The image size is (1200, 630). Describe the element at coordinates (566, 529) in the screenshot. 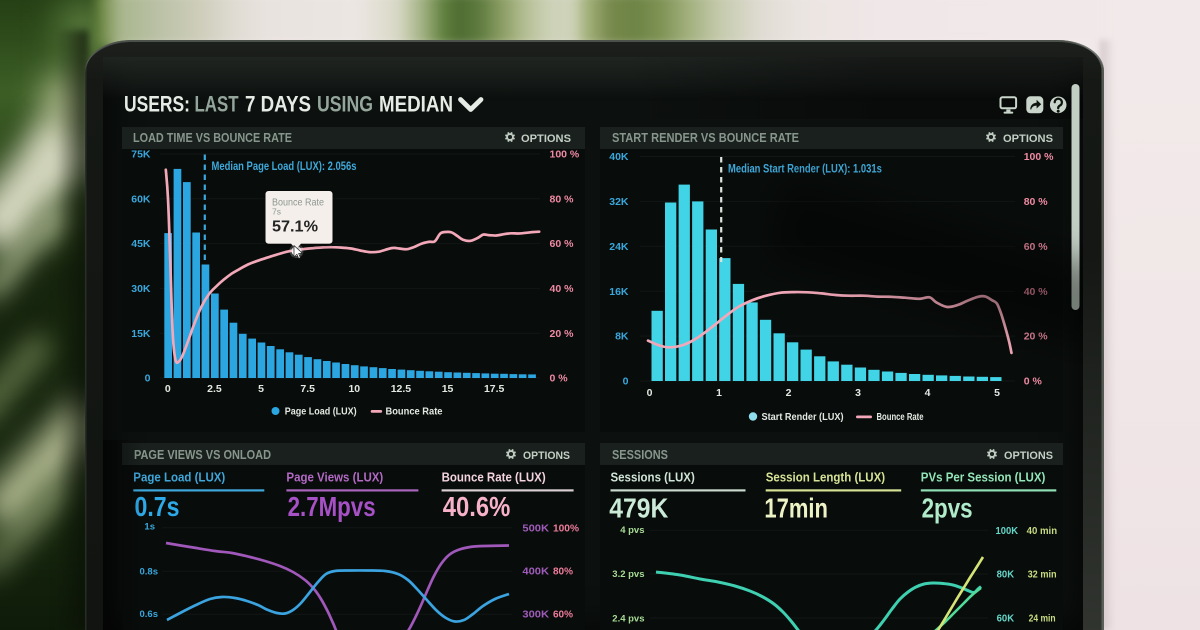

I see `svg-text: 100%` at that location.